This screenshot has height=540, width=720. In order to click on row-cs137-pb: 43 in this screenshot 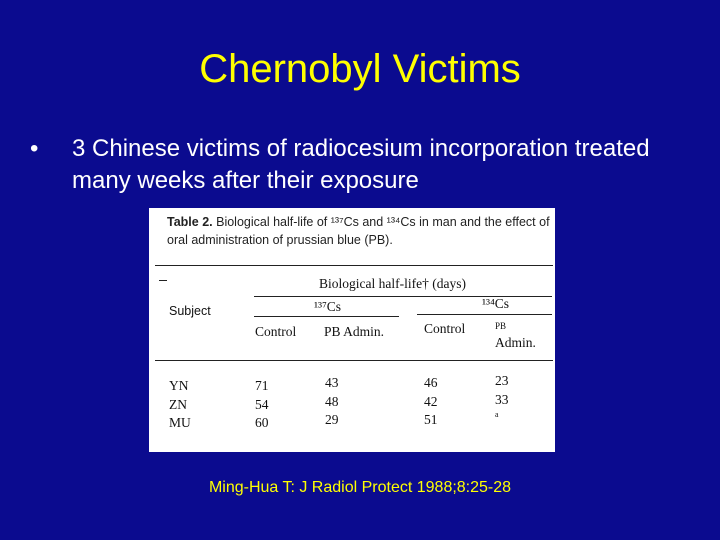, I will do `click(332, 382)`.